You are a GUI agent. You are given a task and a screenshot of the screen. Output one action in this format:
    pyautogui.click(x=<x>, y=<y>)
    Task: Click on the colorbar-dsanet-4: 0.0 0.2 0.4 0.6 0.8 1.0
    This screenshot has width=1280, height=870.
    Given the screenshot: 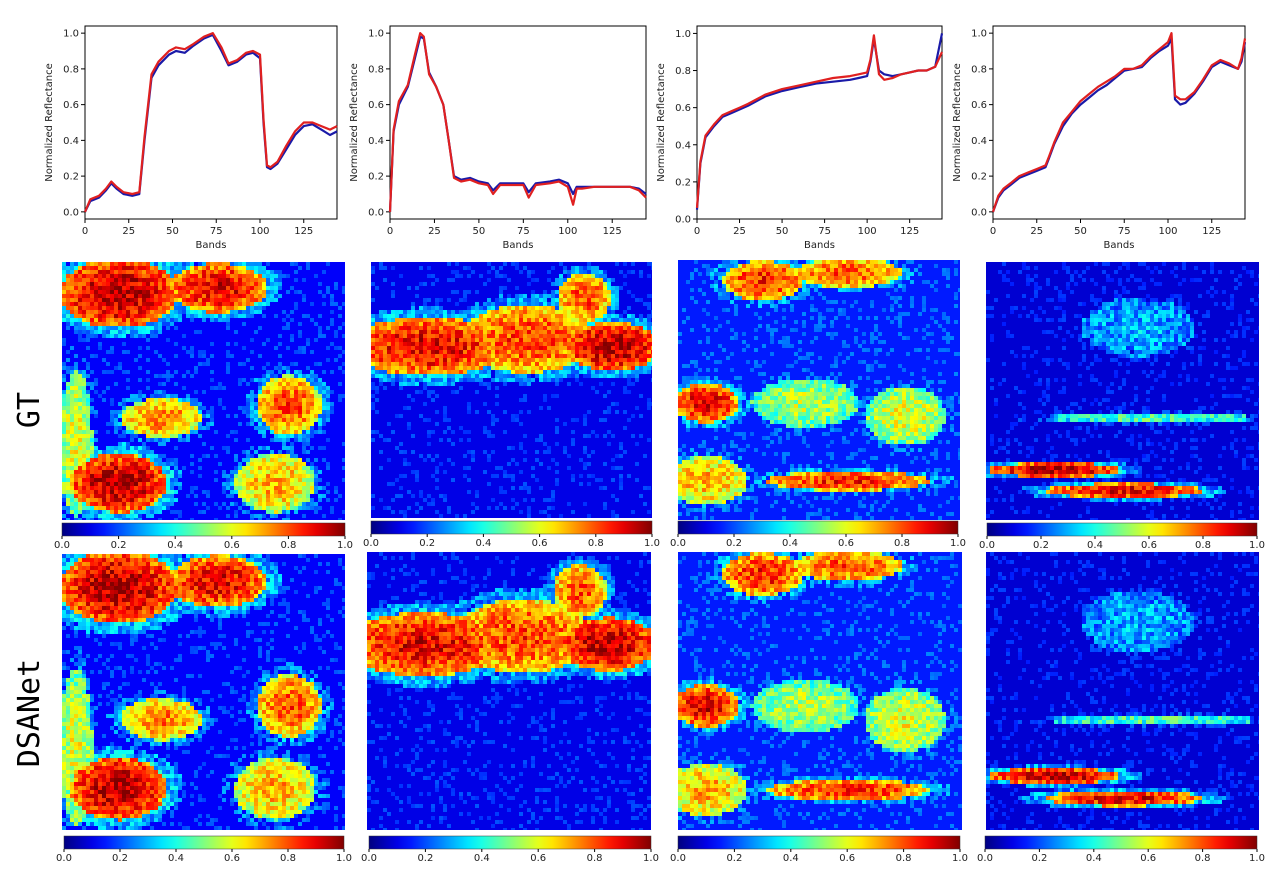 What is the action you would take?
    pyautogui.click(x=1121, y=850)
    